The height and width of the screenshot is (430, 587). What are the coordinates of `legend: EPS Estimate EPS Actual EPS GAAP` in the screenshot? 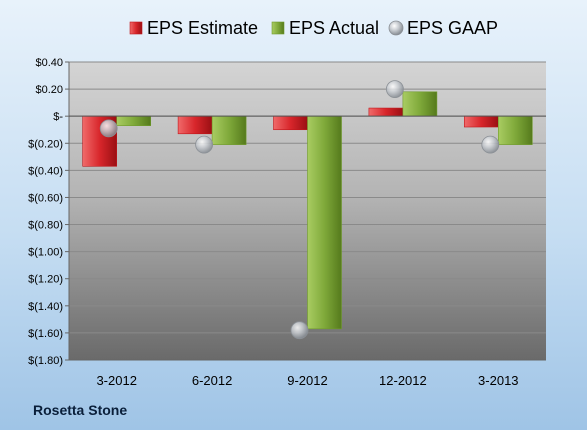 It's located at (313, 28).